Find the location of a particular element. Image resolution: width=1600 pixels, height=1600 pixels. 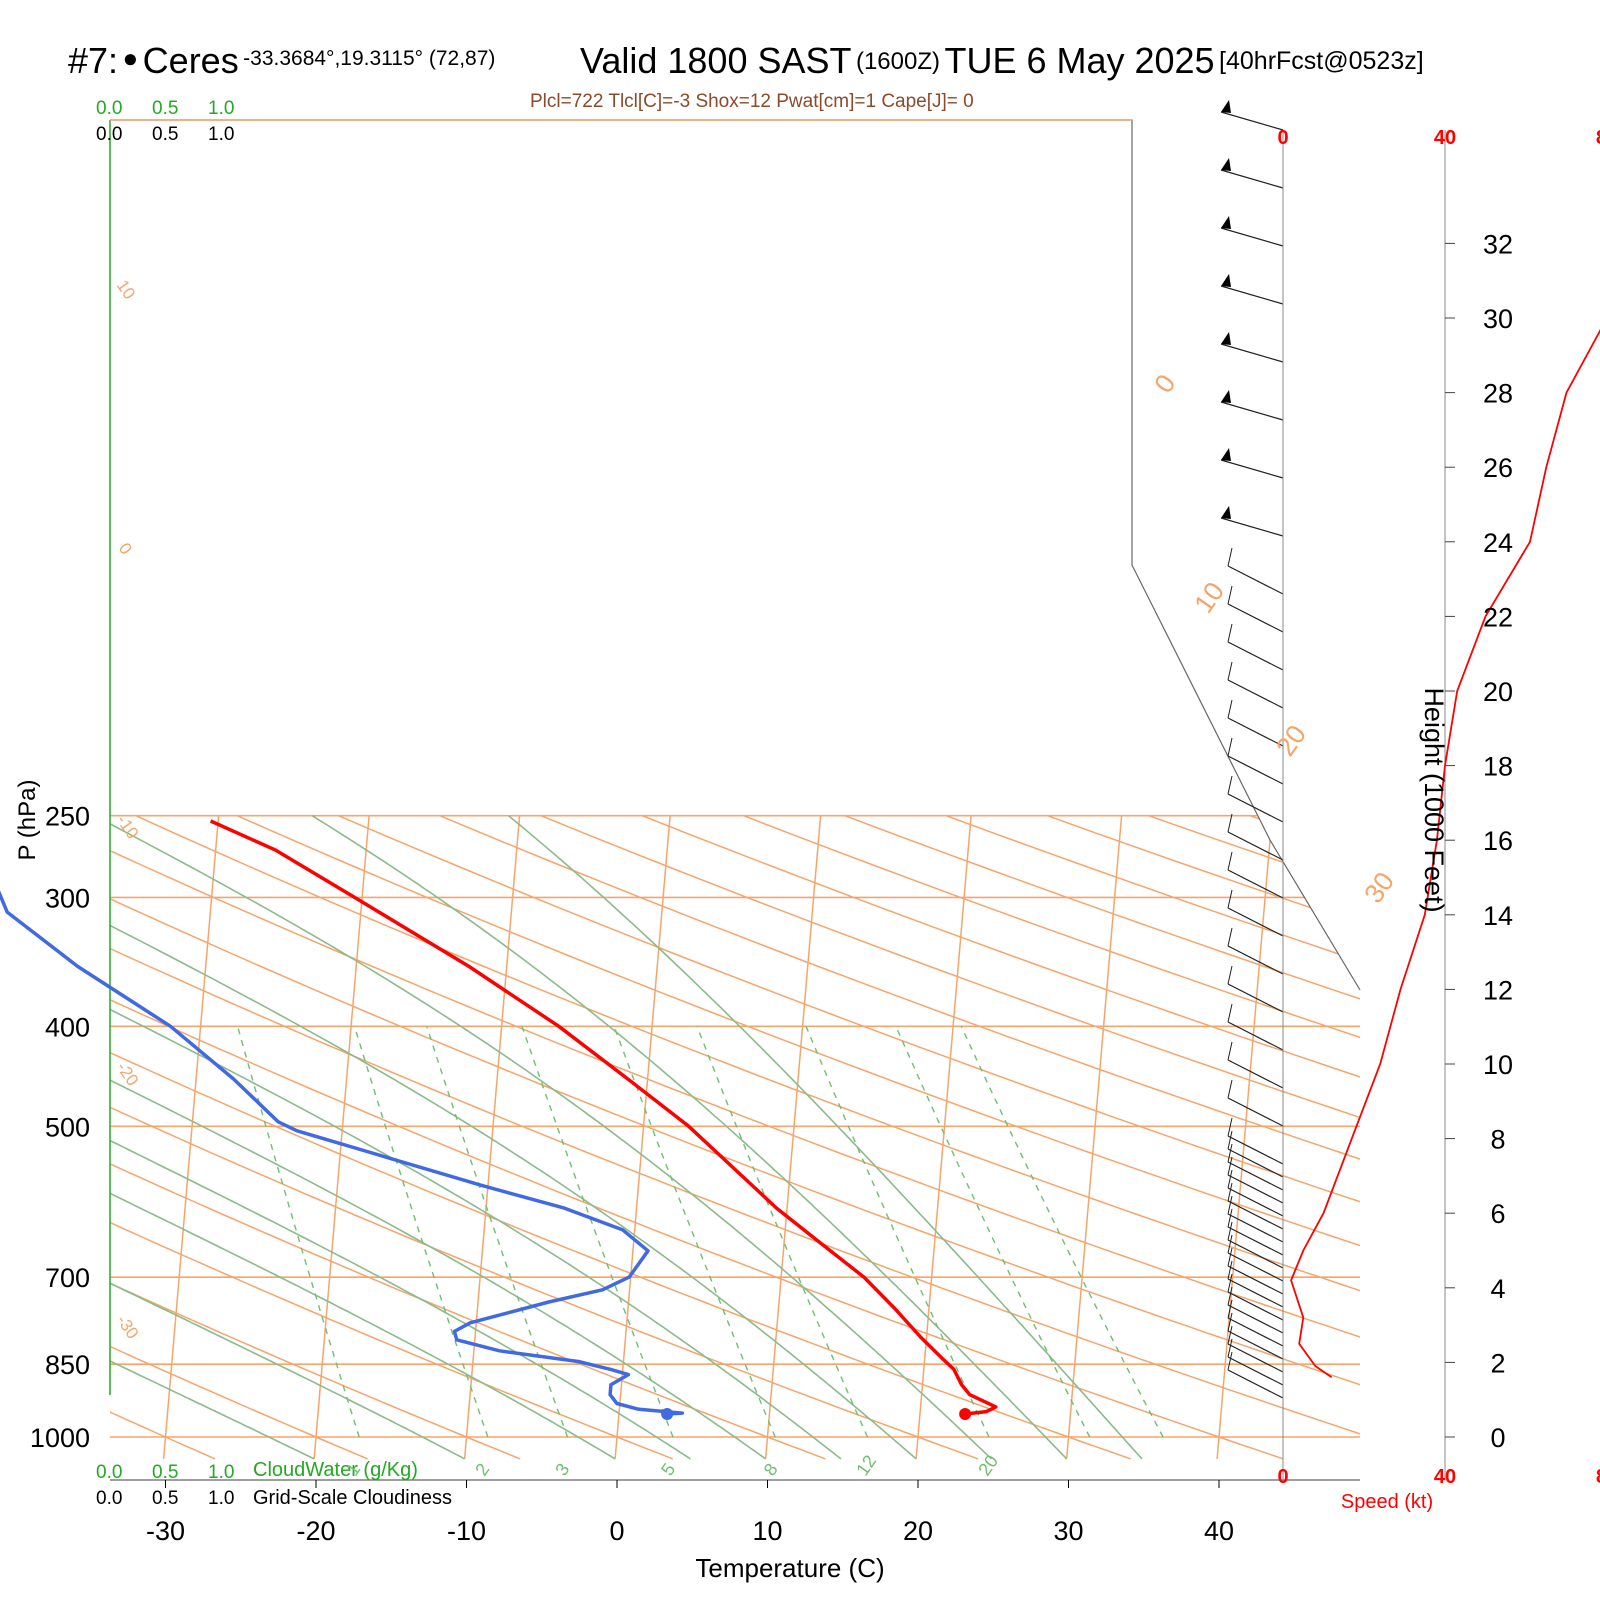

mixing-ratio-label: 12 is located at coordinates (866, 1465).